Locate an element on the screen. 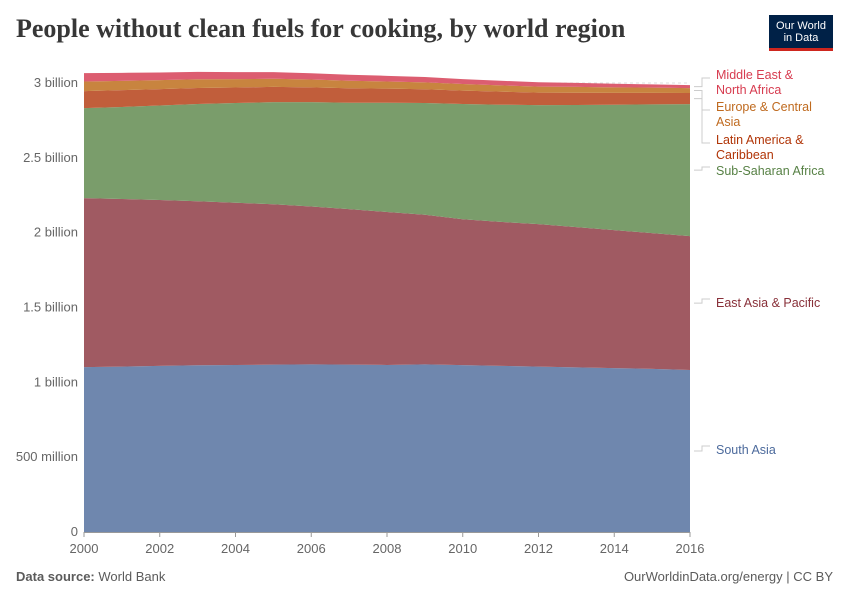  x-tick-label: 2016 is located at coordinates (690, 548).